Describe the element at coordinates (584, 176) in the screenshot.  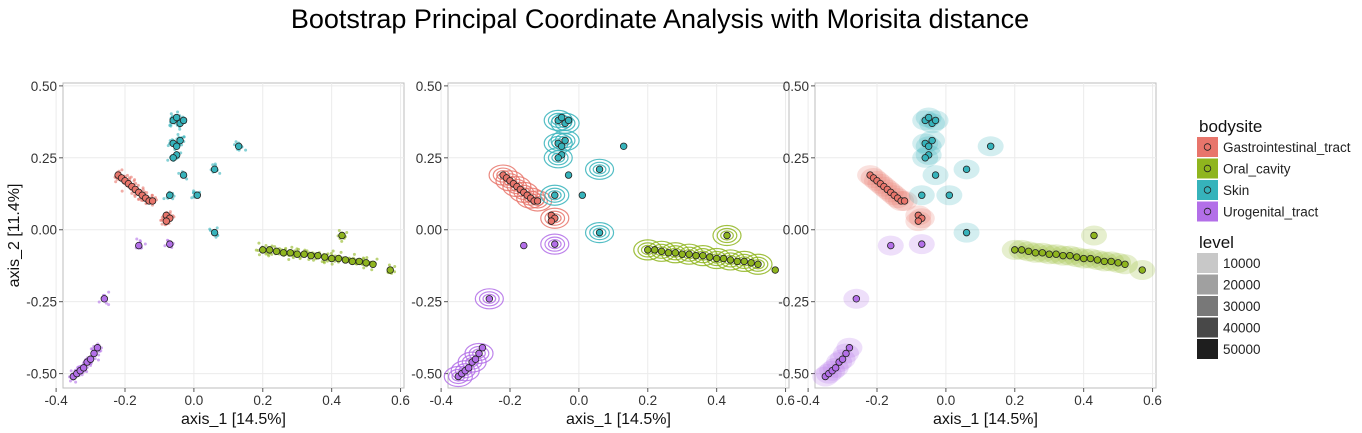
I see `series-skin` at that location.